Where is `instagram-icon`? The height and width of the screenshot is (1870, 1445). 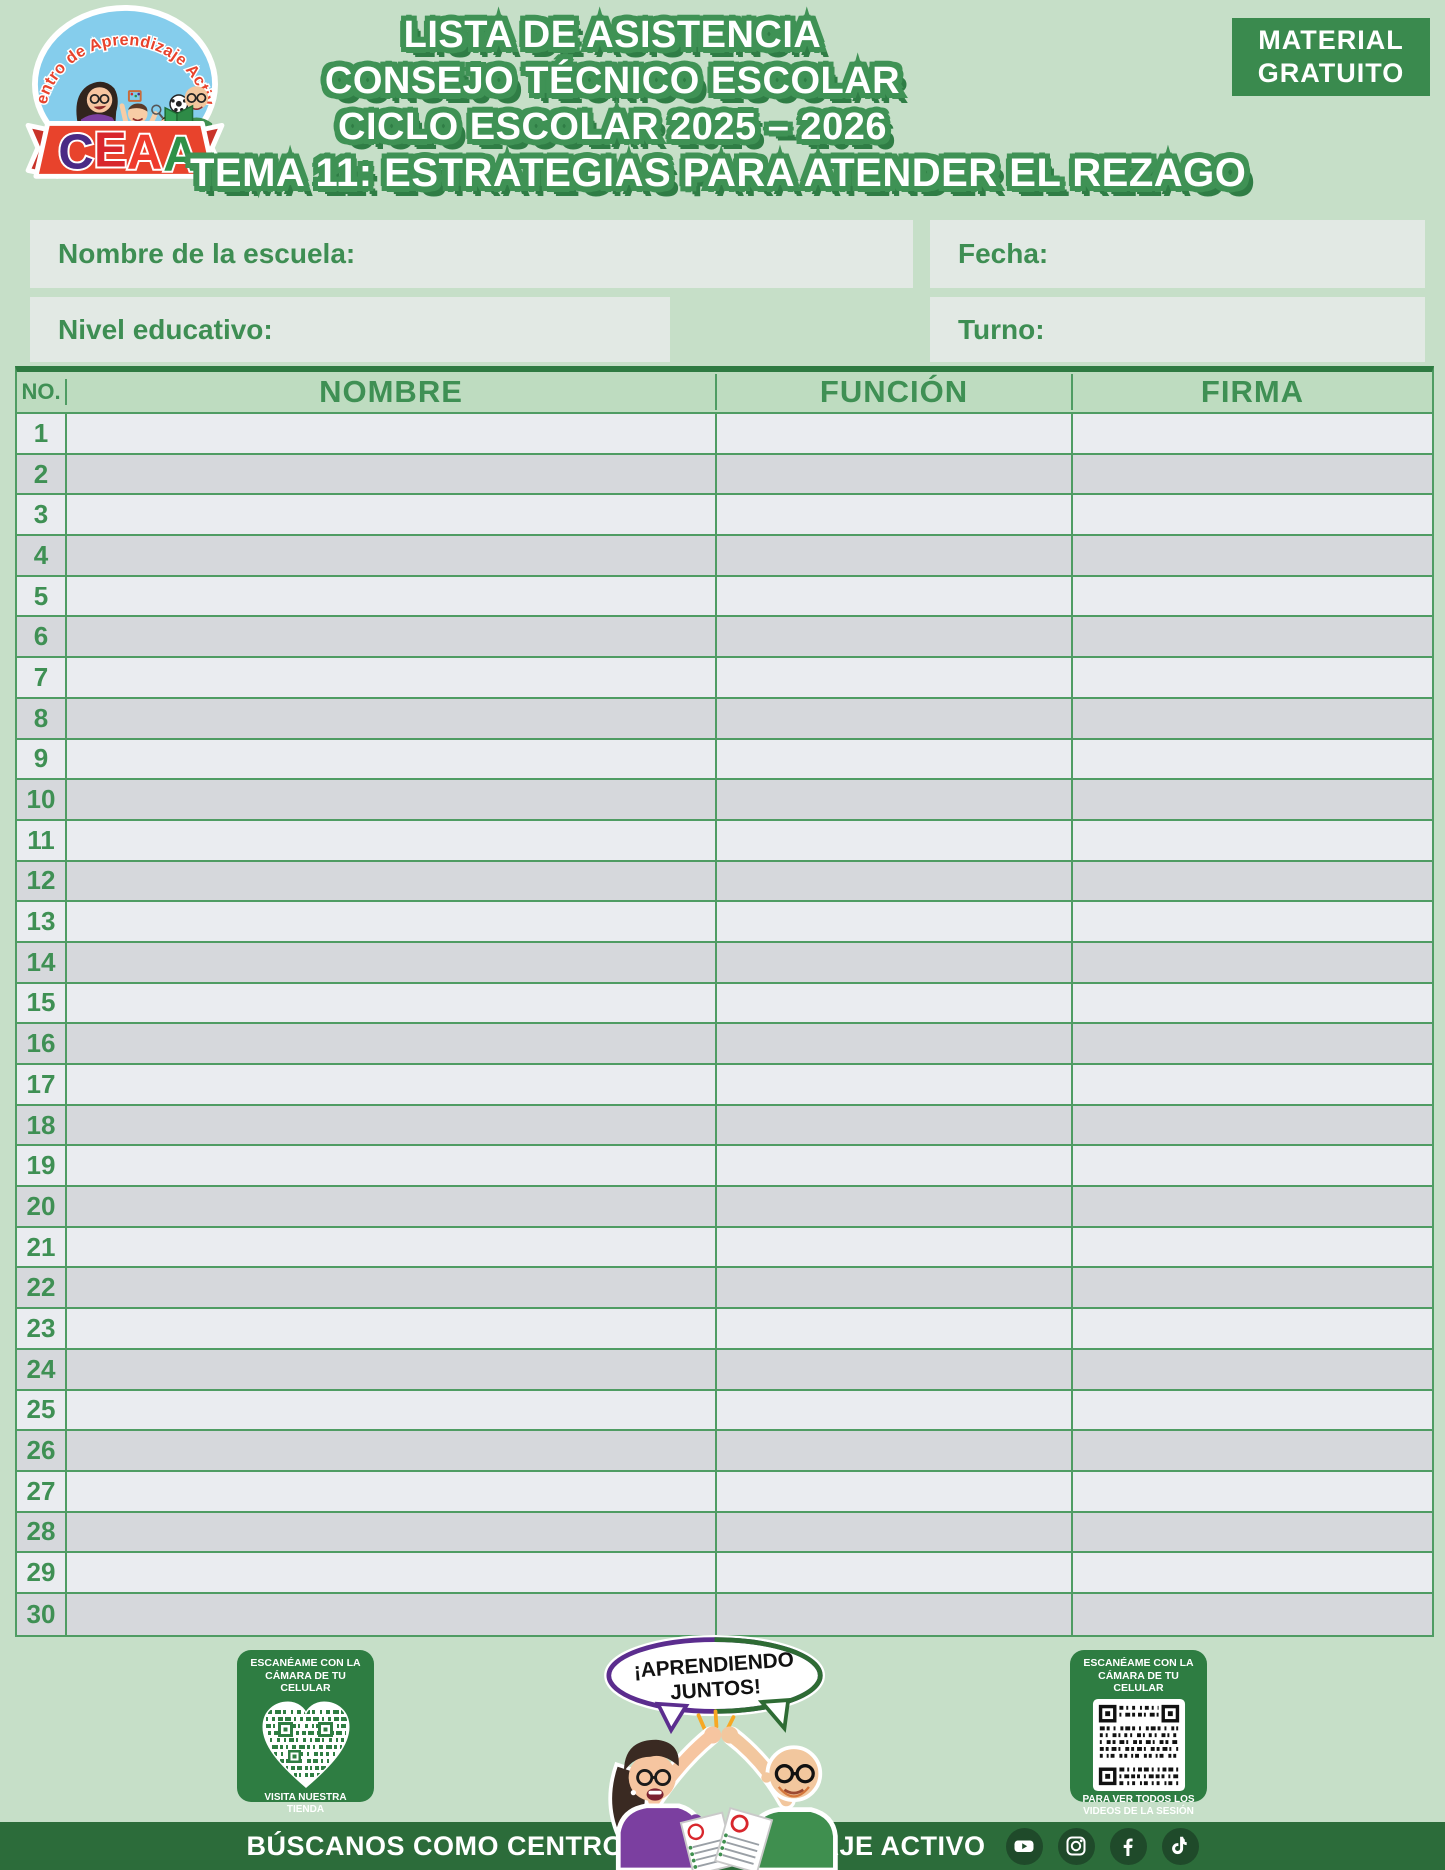 instagram-icon is located at coordinates (1076, 1846).